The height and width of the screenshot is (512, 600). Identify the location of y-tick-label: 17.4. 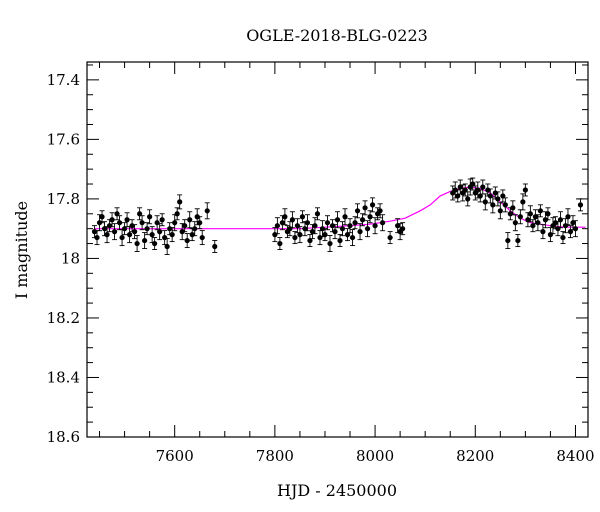
(63, 80).